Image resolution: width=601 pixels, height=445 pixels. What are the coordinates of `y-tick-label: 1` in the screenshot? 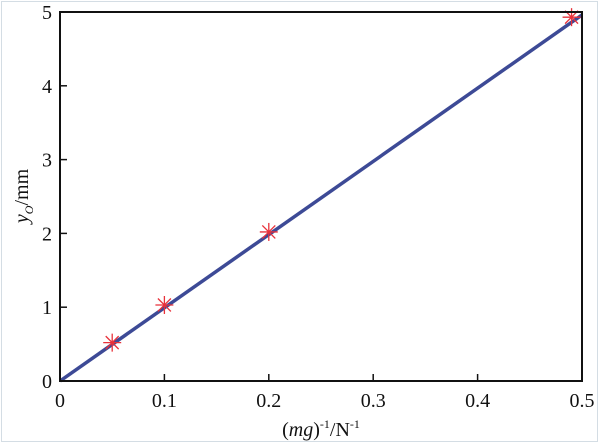 It's located at (47, 308).